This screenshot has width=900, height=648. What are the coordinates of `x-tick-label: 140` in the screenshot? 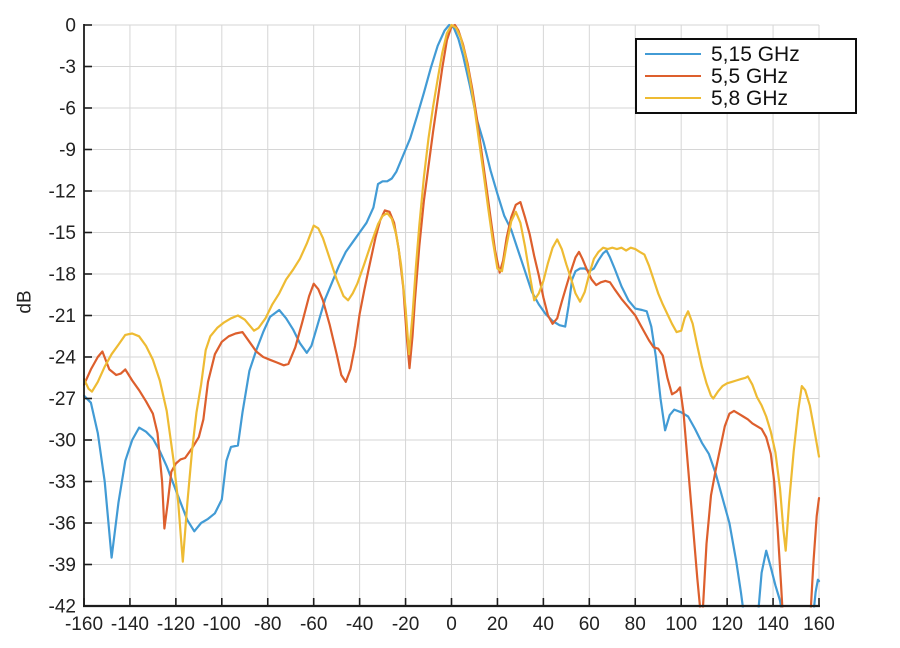 It's located at (773, 624).